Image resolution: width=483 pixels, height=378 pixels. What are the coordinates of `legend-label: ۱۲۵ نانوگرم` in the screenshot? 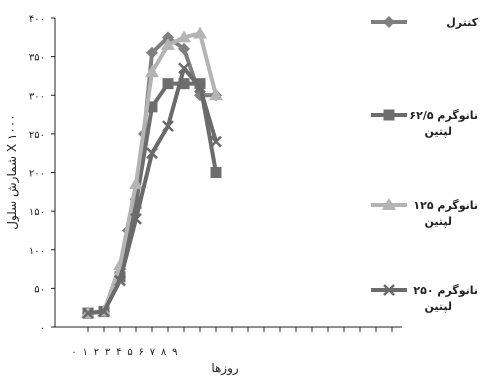 It's located at (445, 205).